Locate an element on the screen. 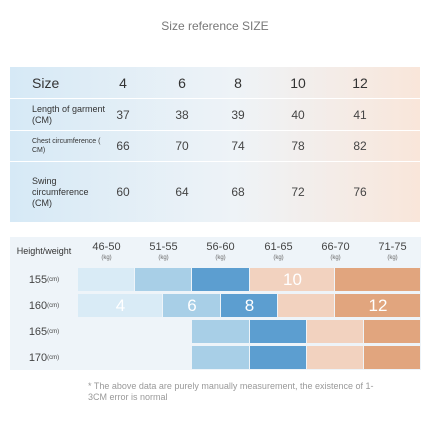 This screenshot has height=430, width=430. corner-label: Height/weight is located at coordinates (44, 251).